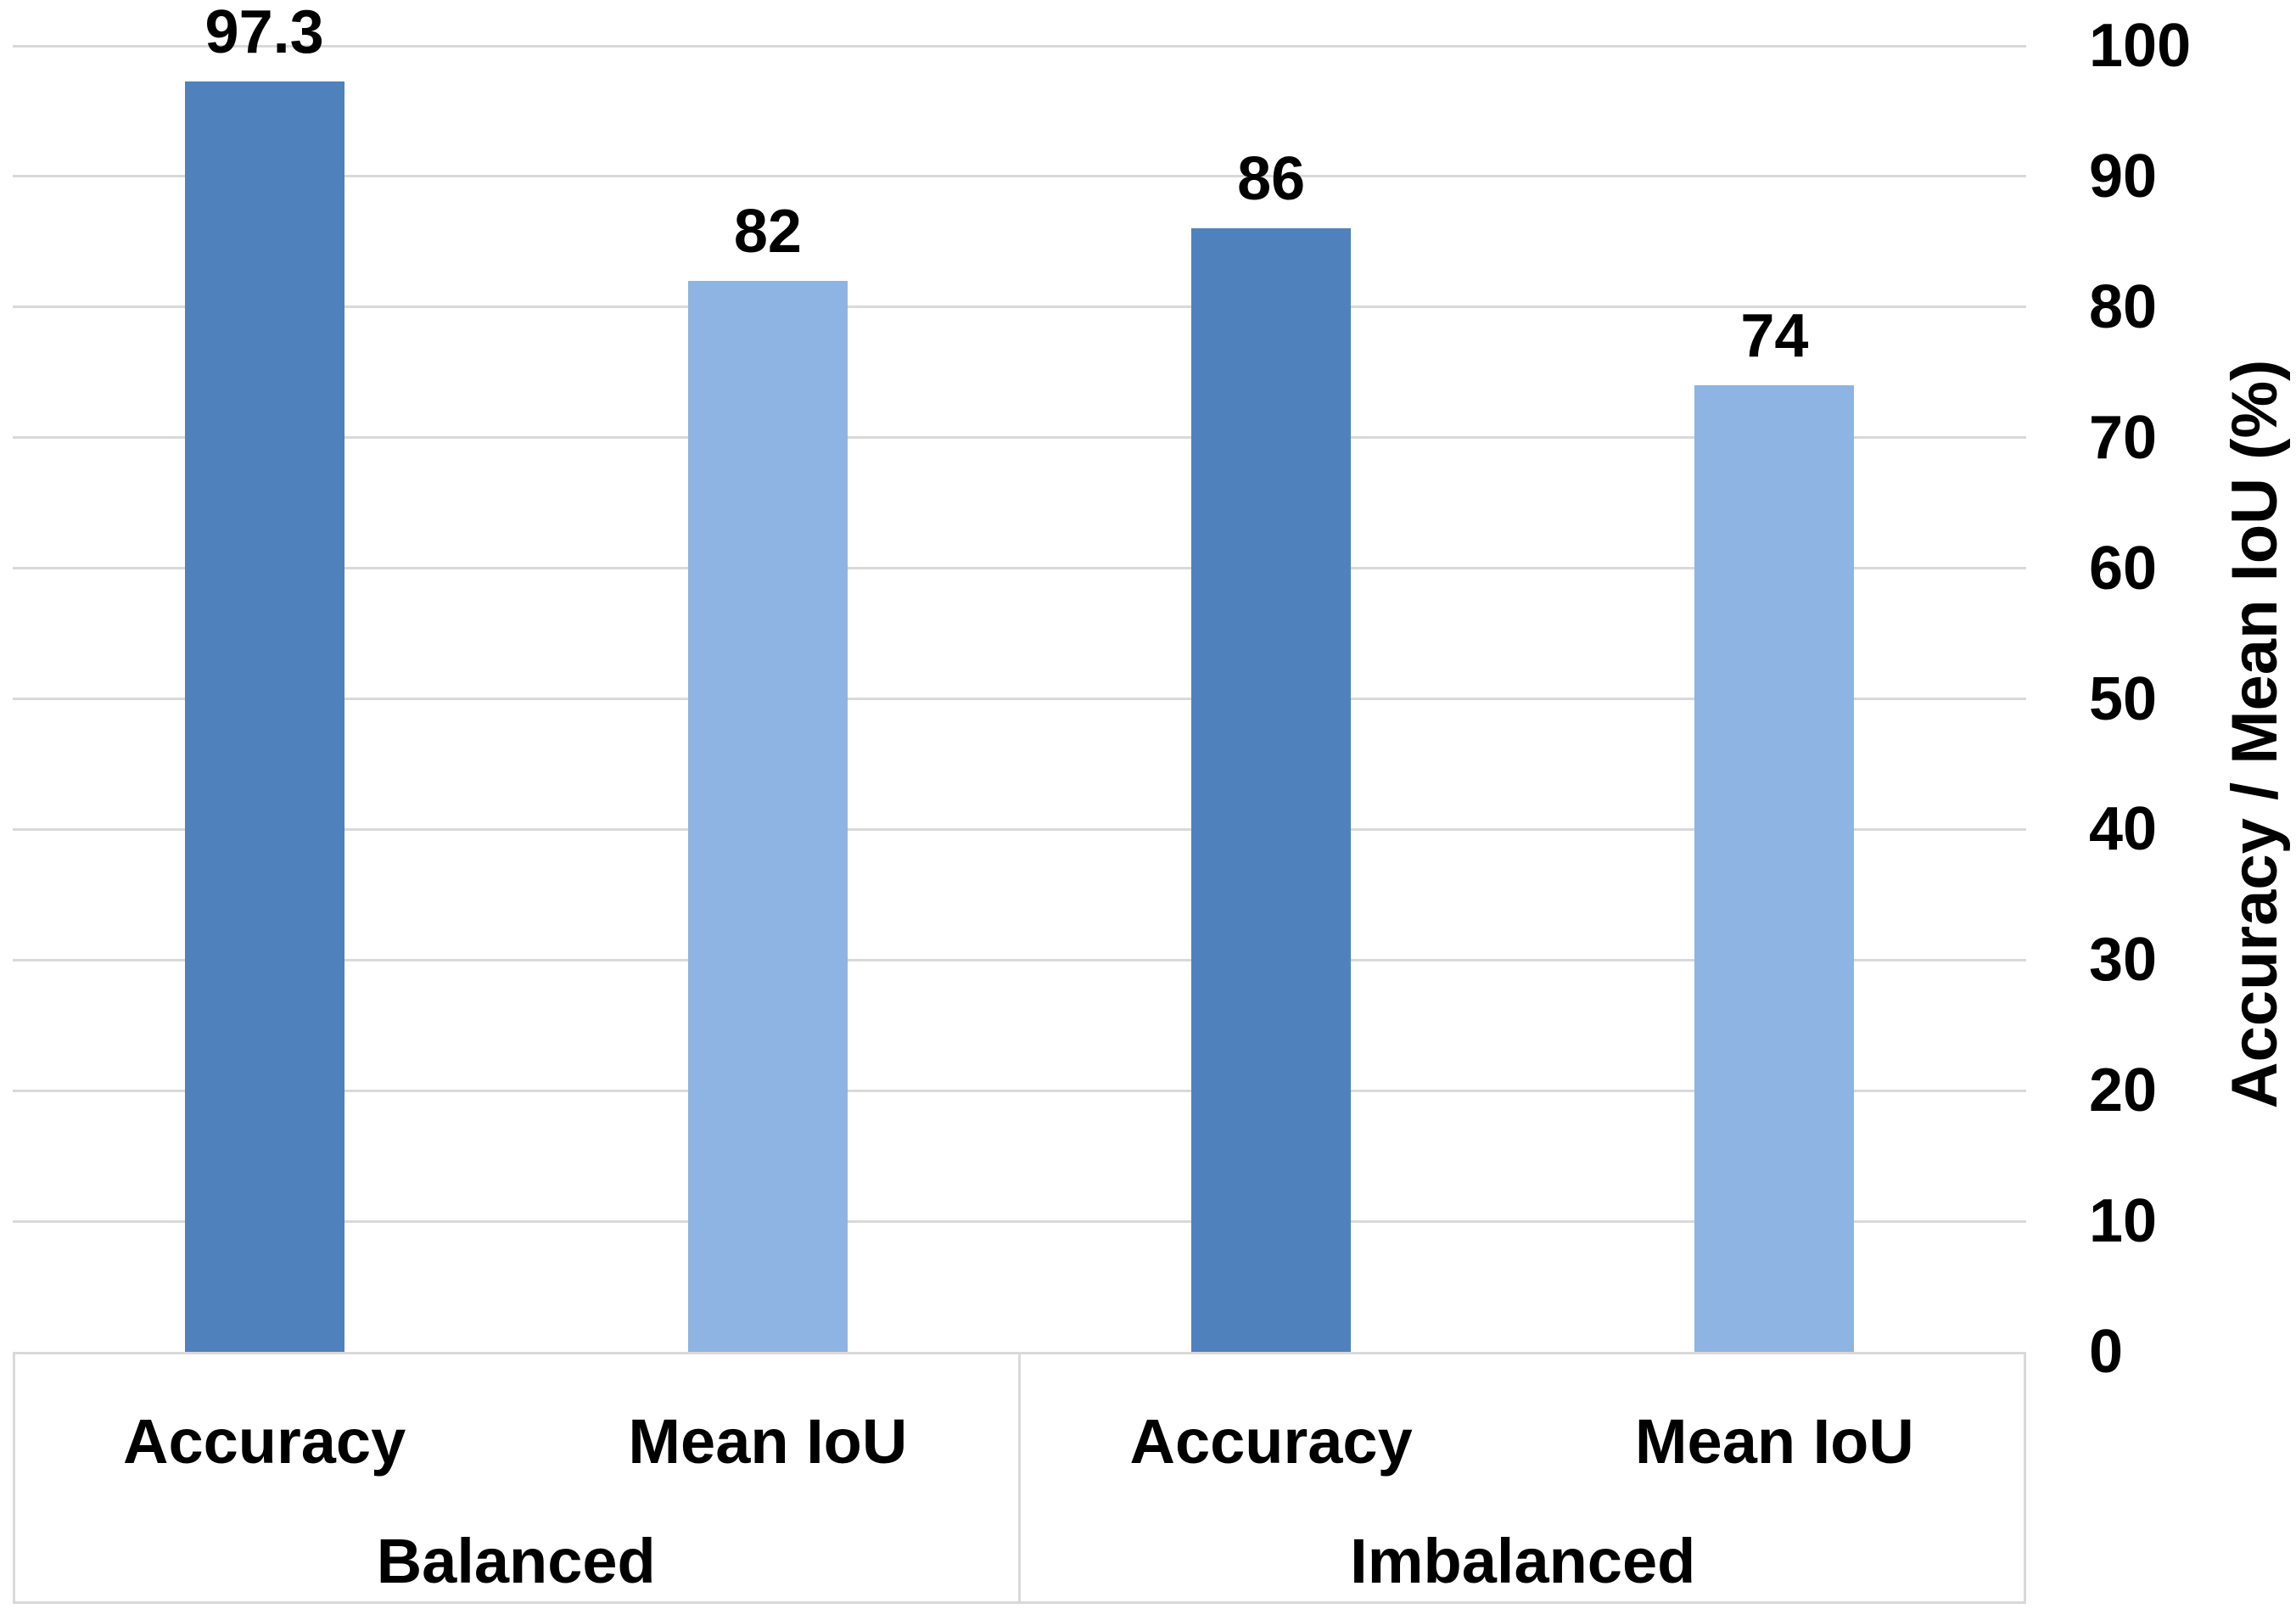  Describe the element at coordinates (1774, 1441) in the screenshot. I see `category-label-imbalanced-mean-iou: Mean IoU` at that location.